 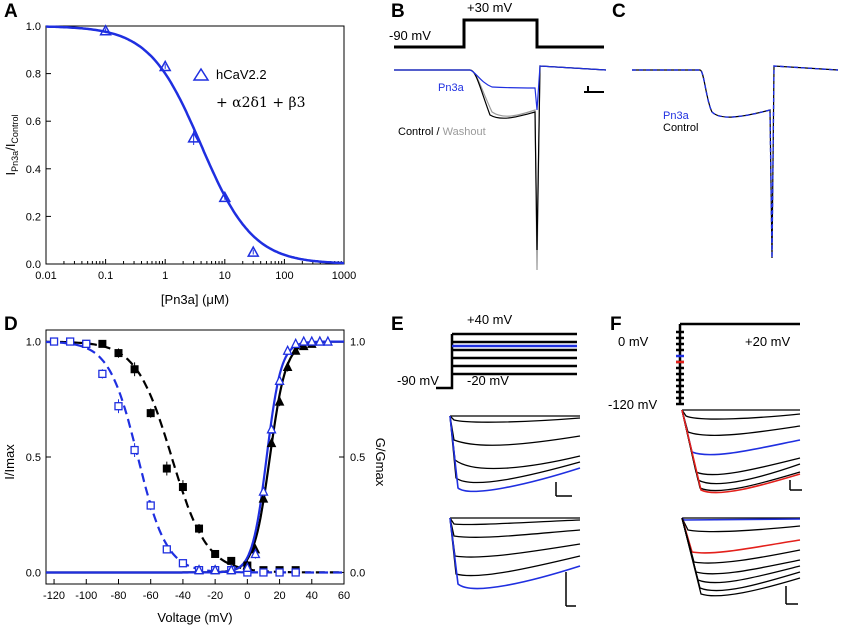 What do you see at coordinates (344, 596) in the screenshot?
I see `panel-d-x-tick-label: 60` at bounding box center [344, 596].